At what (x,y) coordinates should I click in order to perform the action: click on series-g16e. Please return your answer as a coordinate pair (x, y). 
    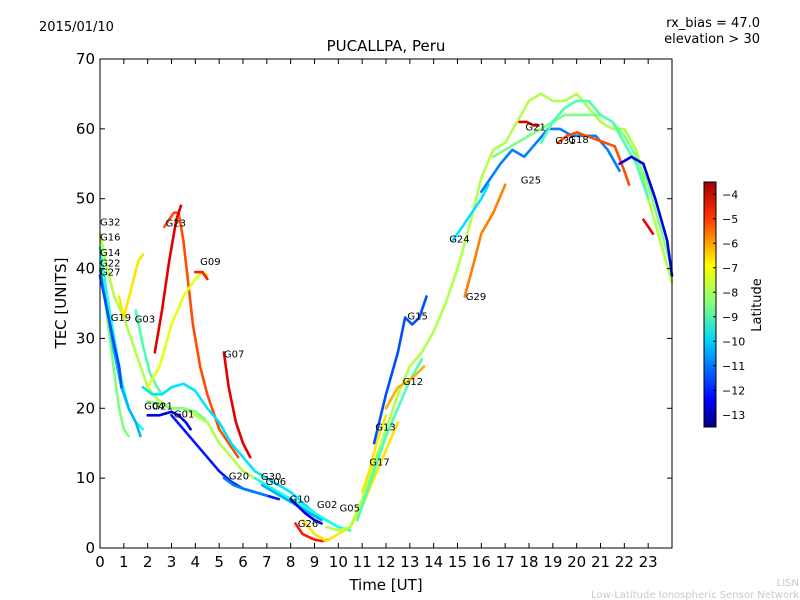
    Looking at the image, I should click on (648, 226).